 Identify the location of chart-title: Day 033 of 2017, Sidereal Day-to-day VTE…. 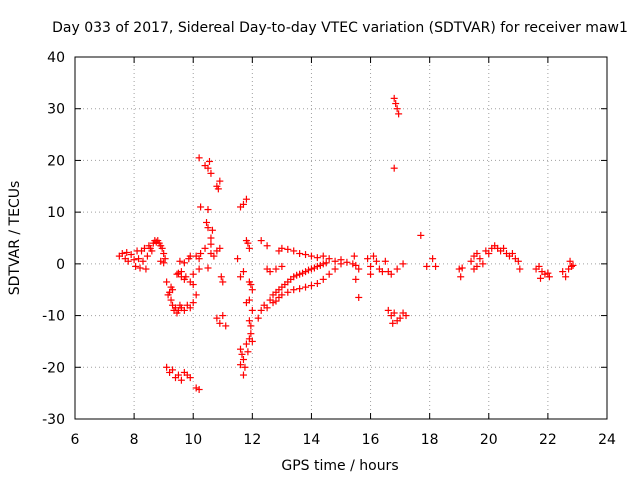
(340, 28).